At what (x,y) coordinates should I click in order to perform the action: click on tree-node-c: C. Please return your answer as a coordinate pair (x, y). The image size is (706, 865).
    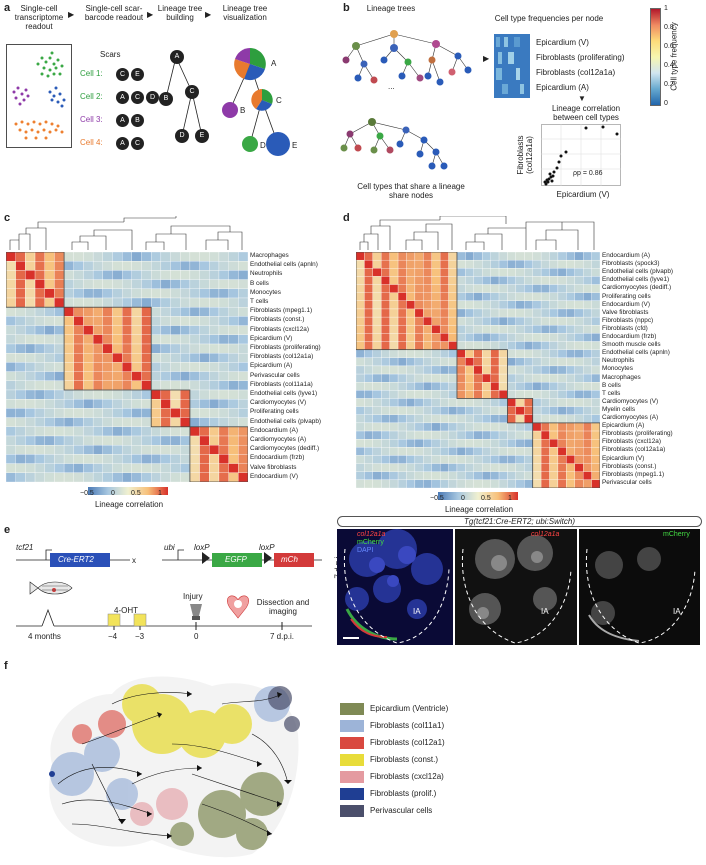
    Looking at the image, I should click on (192, 92).